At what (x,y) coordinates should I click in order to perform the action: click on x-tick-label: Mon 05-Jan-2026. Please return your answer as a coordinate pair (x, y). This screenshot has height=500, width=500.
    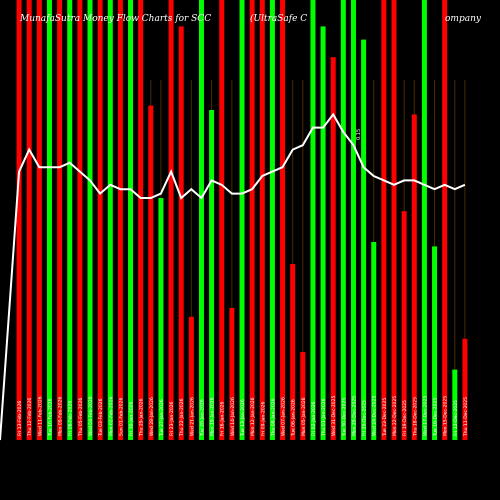
    Looking at the image, I should click on (304, 416).